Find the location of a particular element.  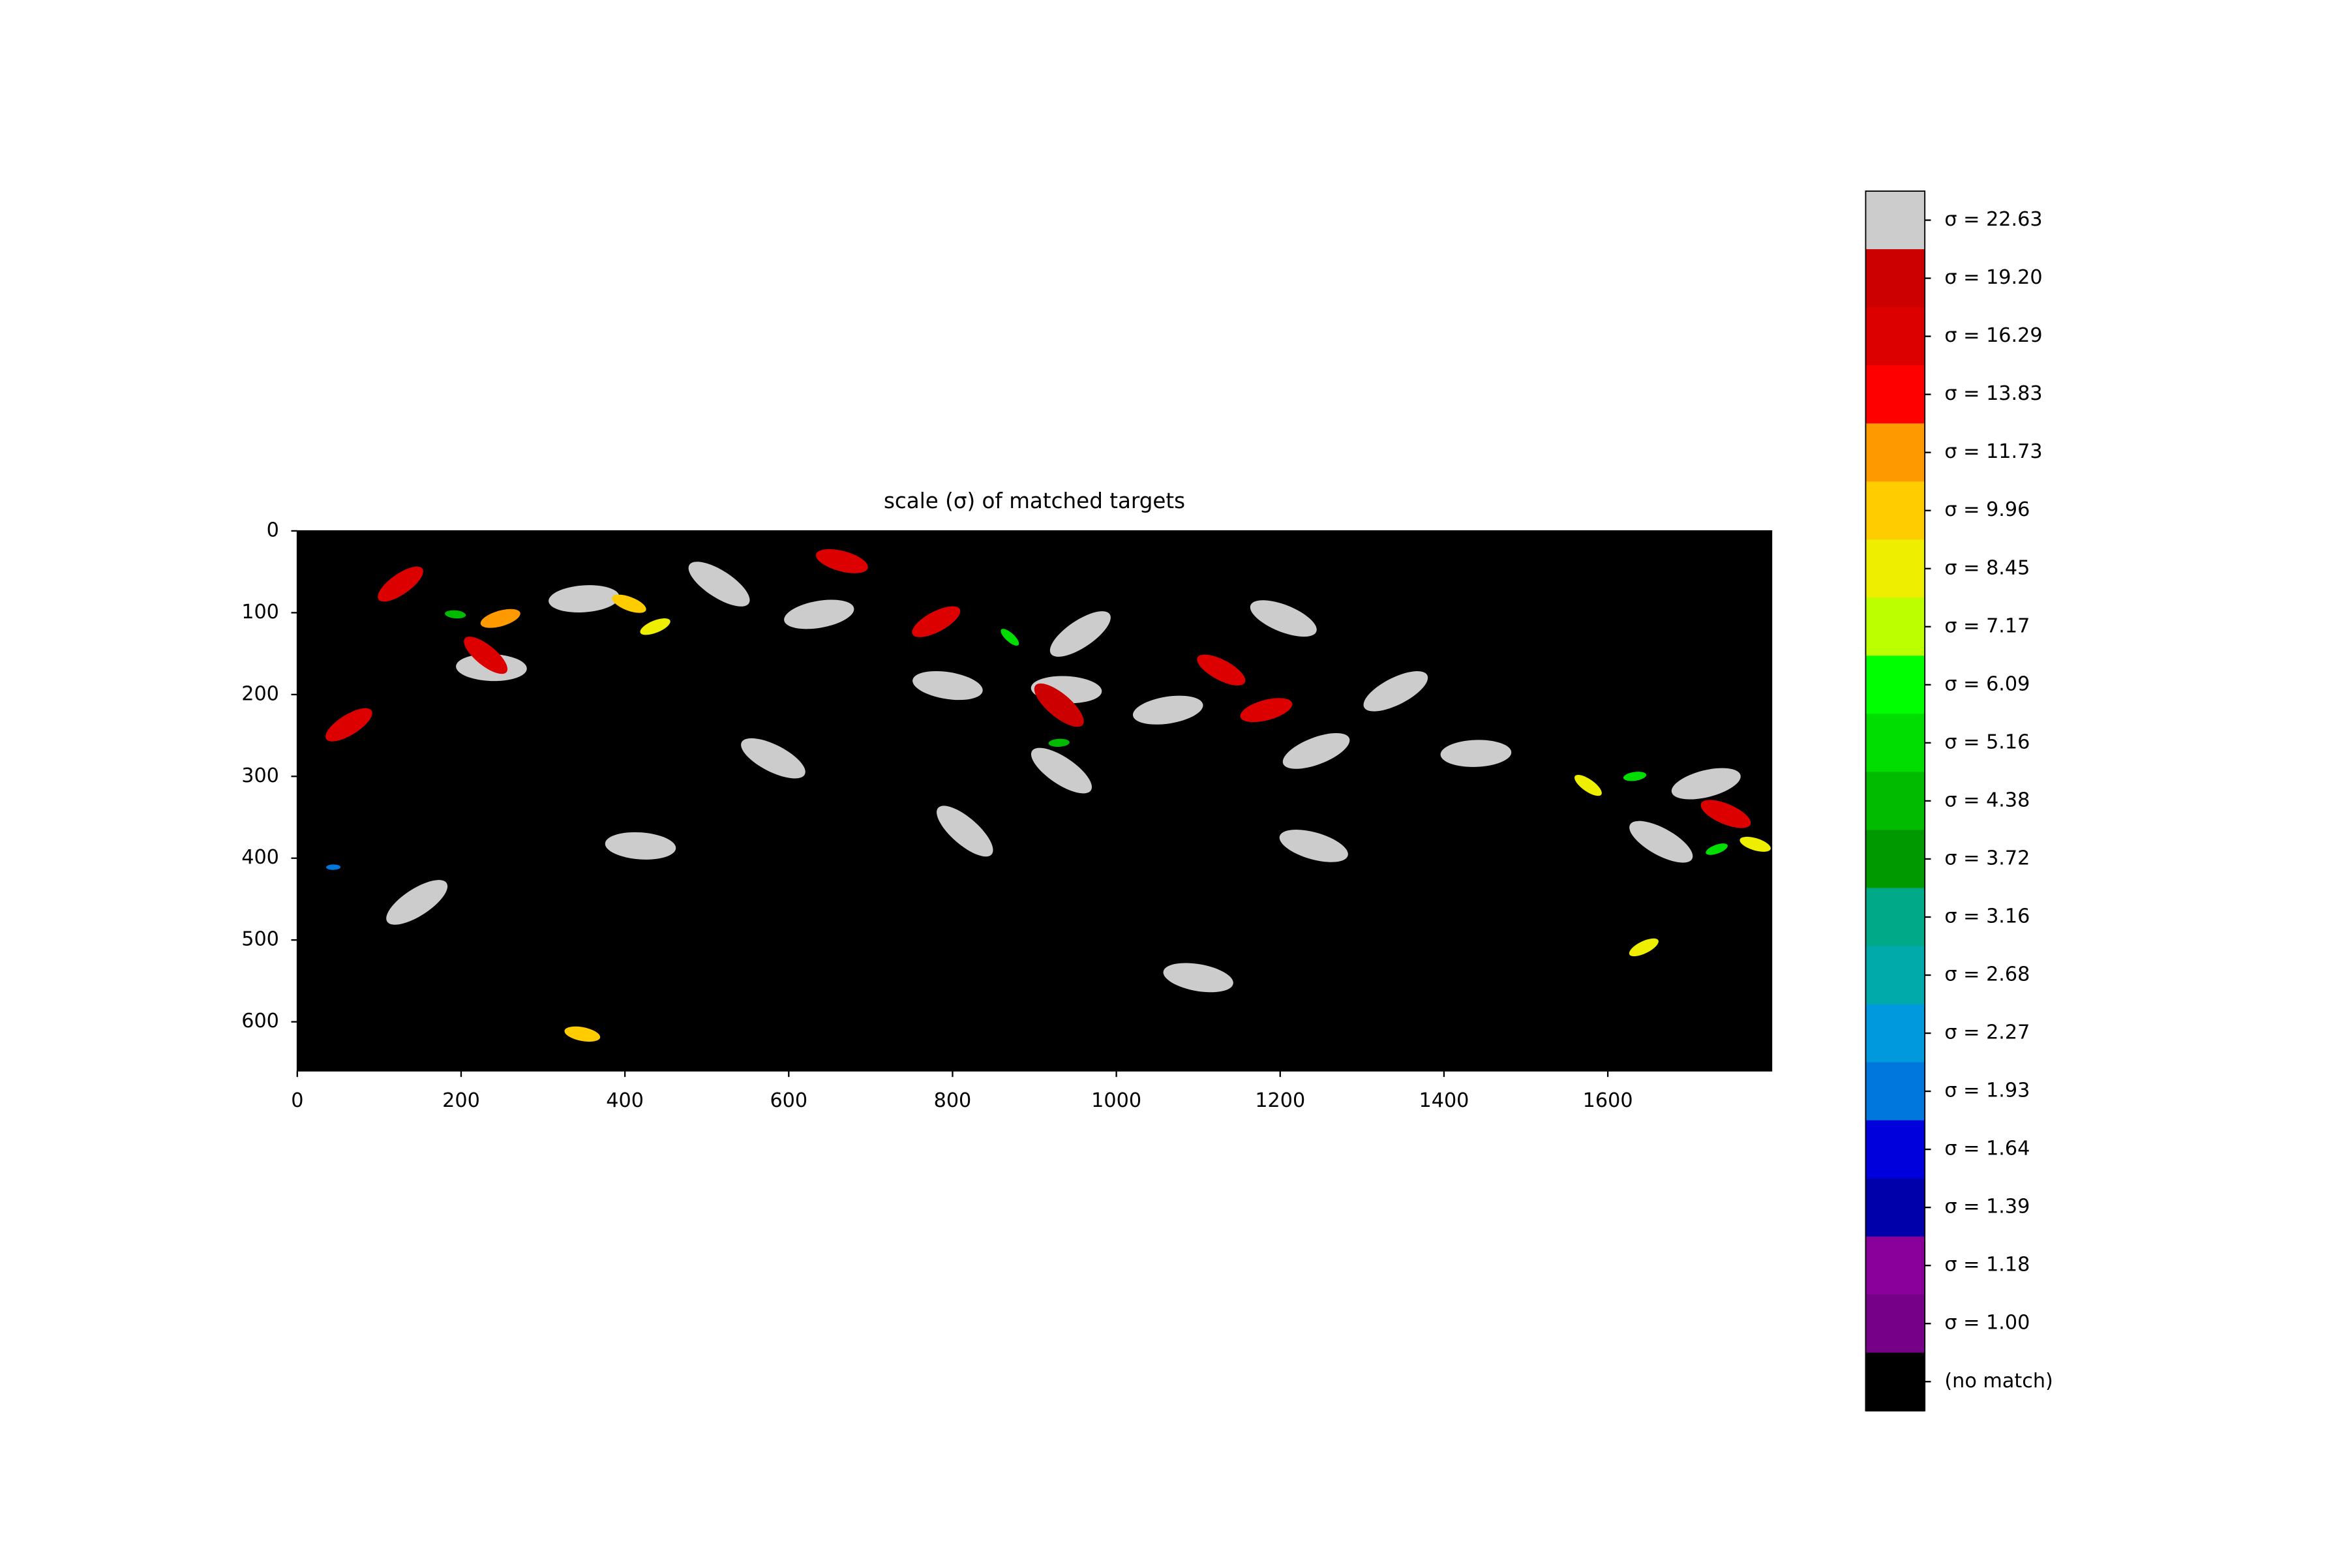

colorbar-label: σ = 6.09 is located at coordinates (1987, 683).